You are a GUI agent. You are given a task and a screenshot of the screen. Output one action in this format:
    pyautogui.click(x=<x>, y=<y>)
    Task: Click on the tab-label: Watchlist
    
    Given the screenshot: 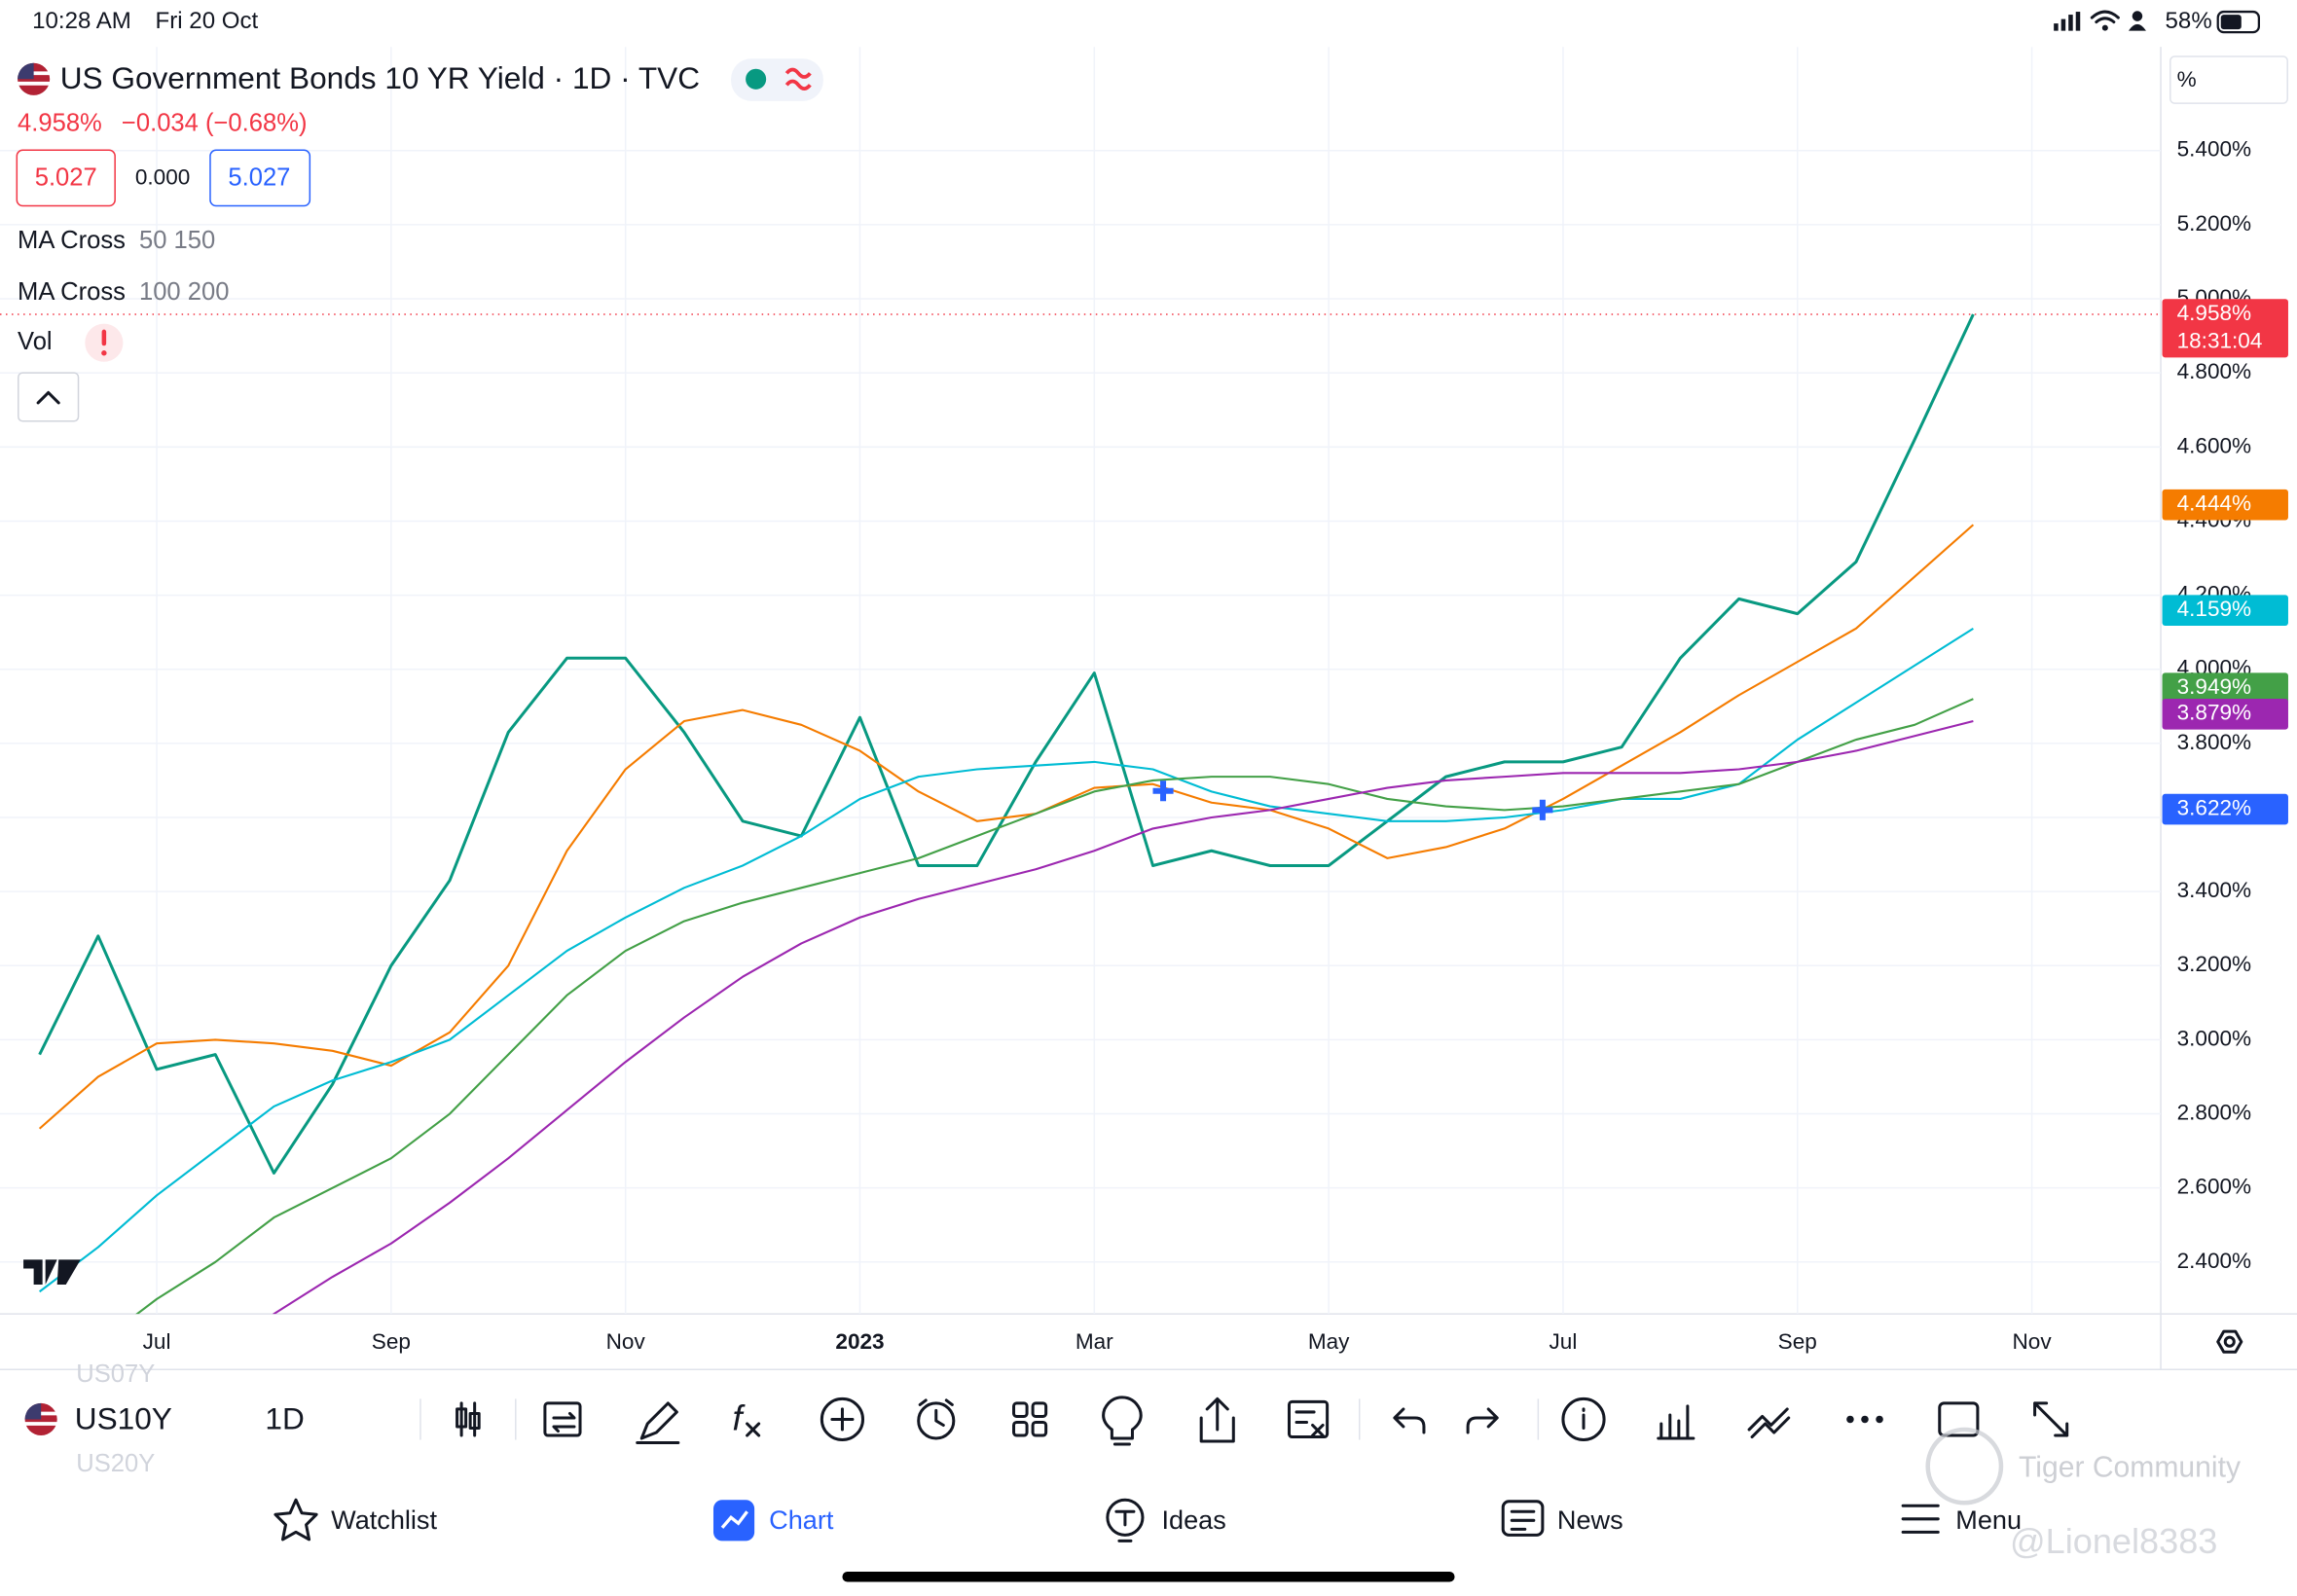 What is the action you would take?
    pyautogui.click(x=384, y=1520)
    